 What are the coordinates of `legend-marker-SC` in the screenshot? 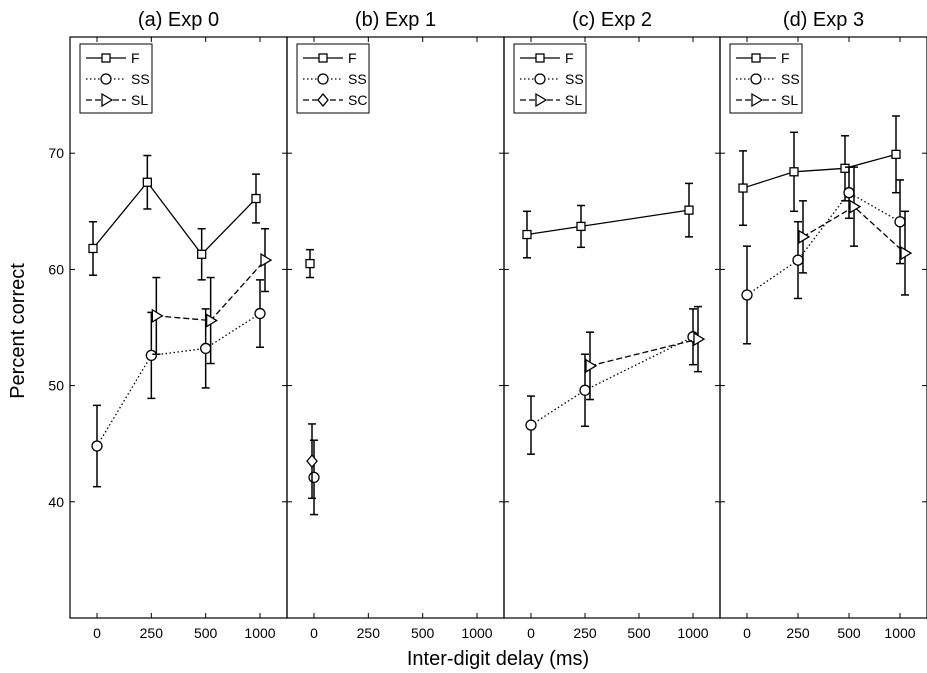 It's located at (323, 100).